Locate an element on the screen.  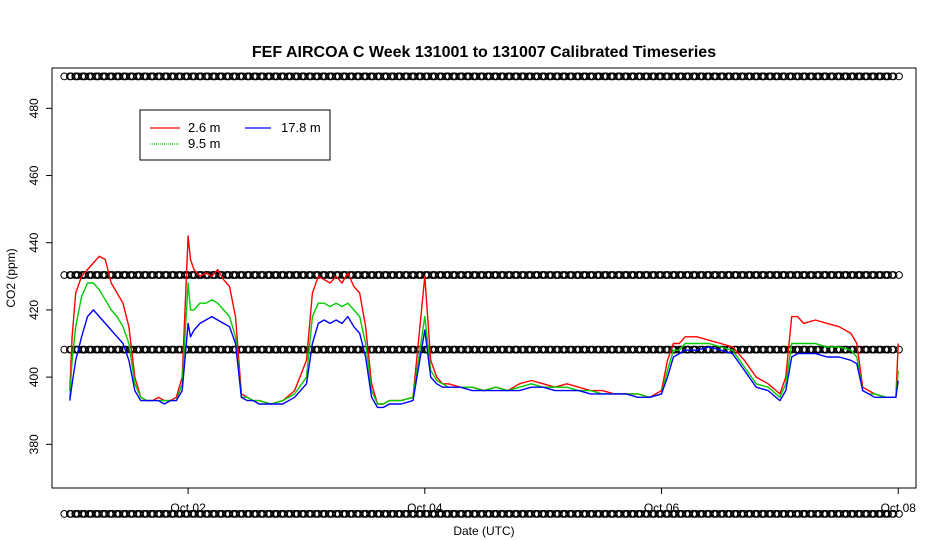
y-tick-label: 460 is located at coordinates (34, 175).